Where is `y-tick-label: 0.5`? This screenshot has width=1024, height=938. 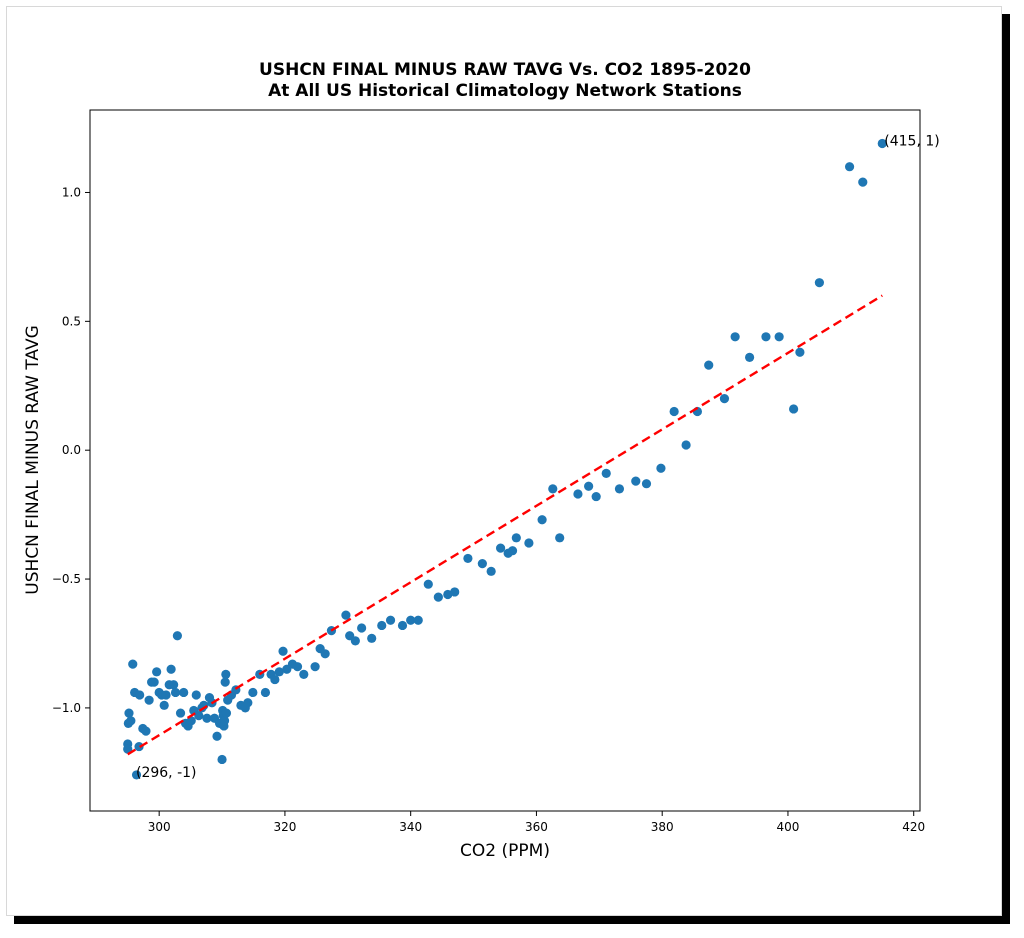
y-tick-label: 0.5 is located at coordinates (71, 321).